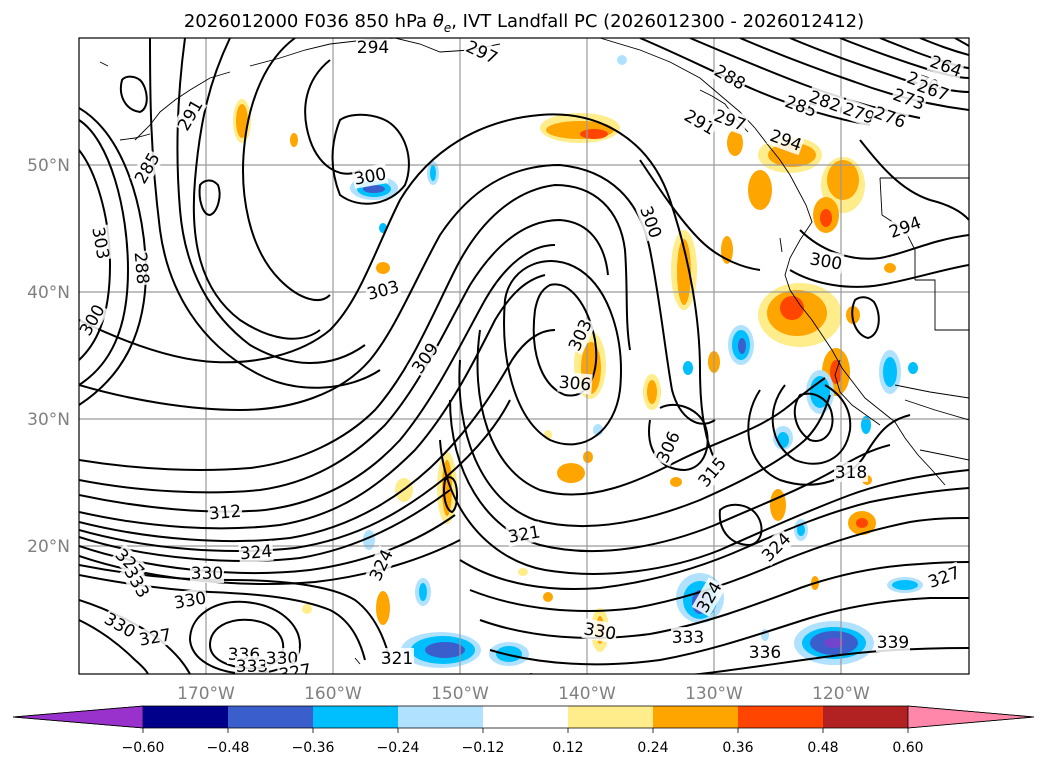 This screenshot has height=767, width=1047. I want to click on colorbar-tick-label: −0.36, so click(313, 748).